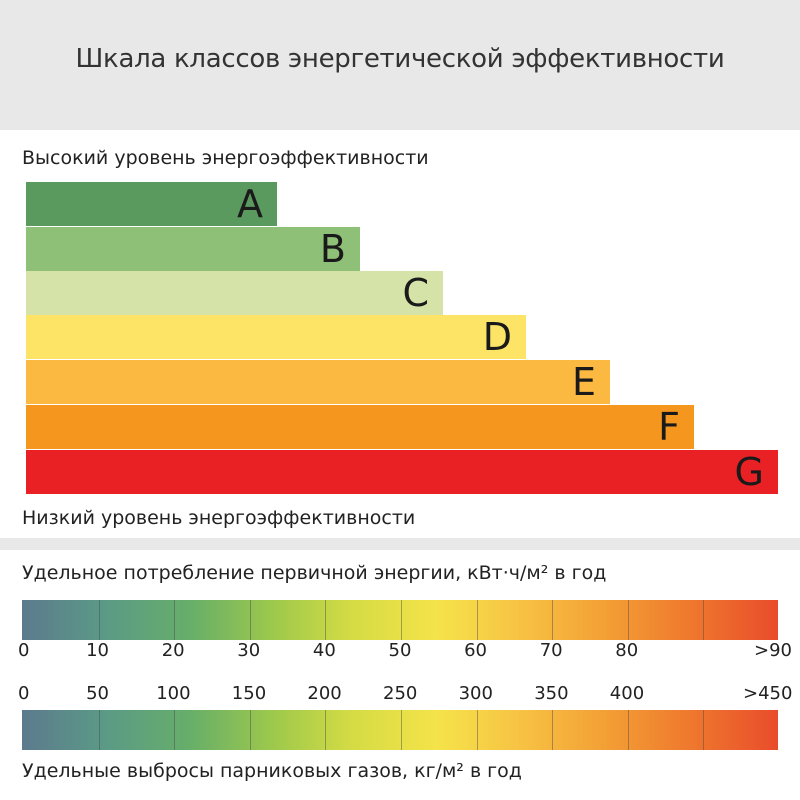  I want to click on scale-tick-label: 70, so click(551, 650).